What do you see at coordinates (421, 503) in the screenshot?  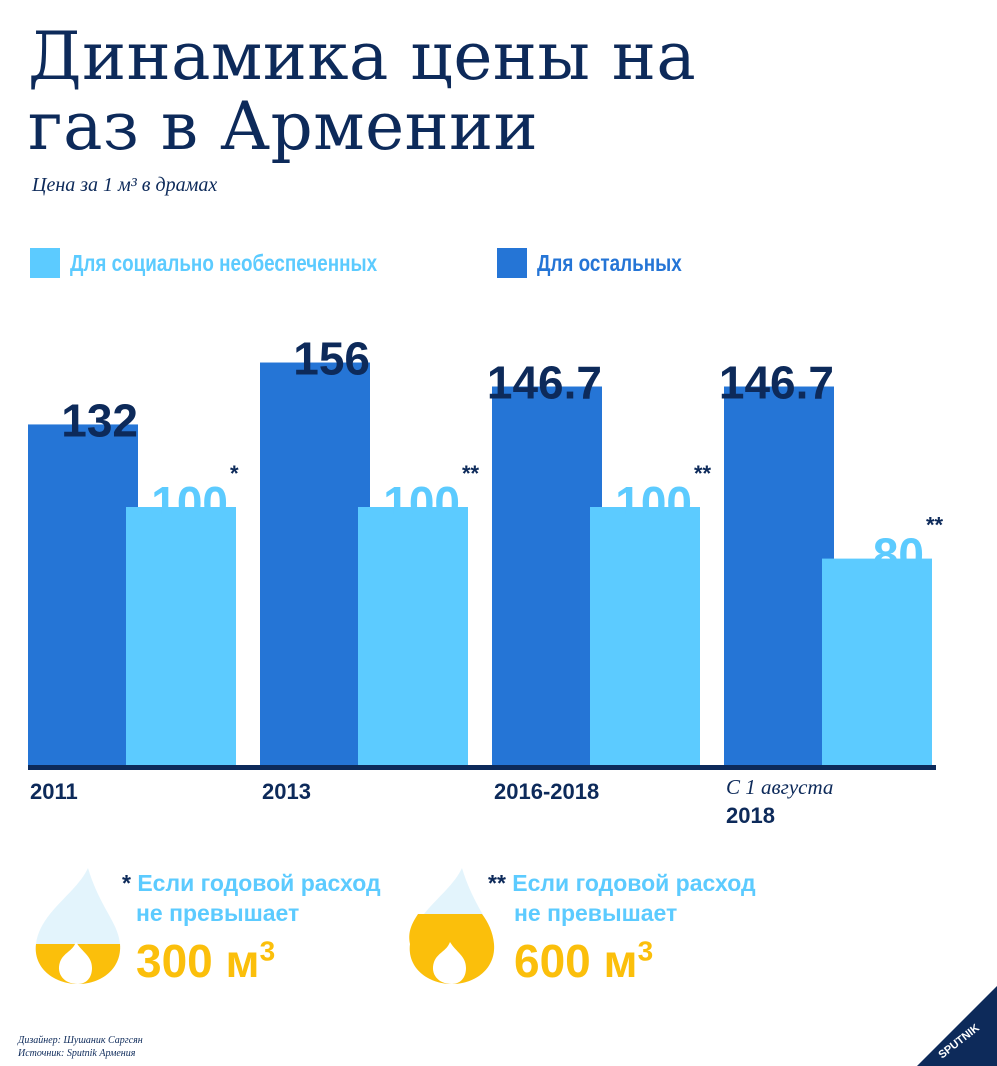 I see `bar-light-value-1: 100` at bounding box center [421, 503].